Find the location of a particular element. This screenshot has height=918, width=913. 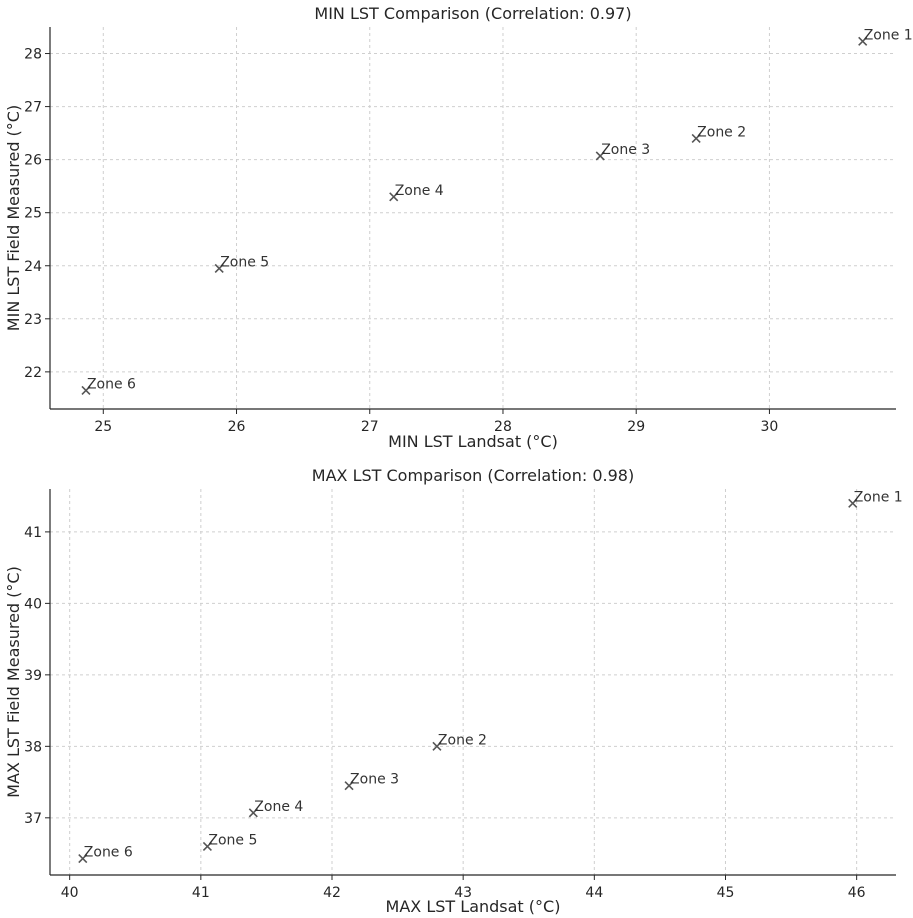

y-tick-label: 38 is located at coordinates (33, 747).